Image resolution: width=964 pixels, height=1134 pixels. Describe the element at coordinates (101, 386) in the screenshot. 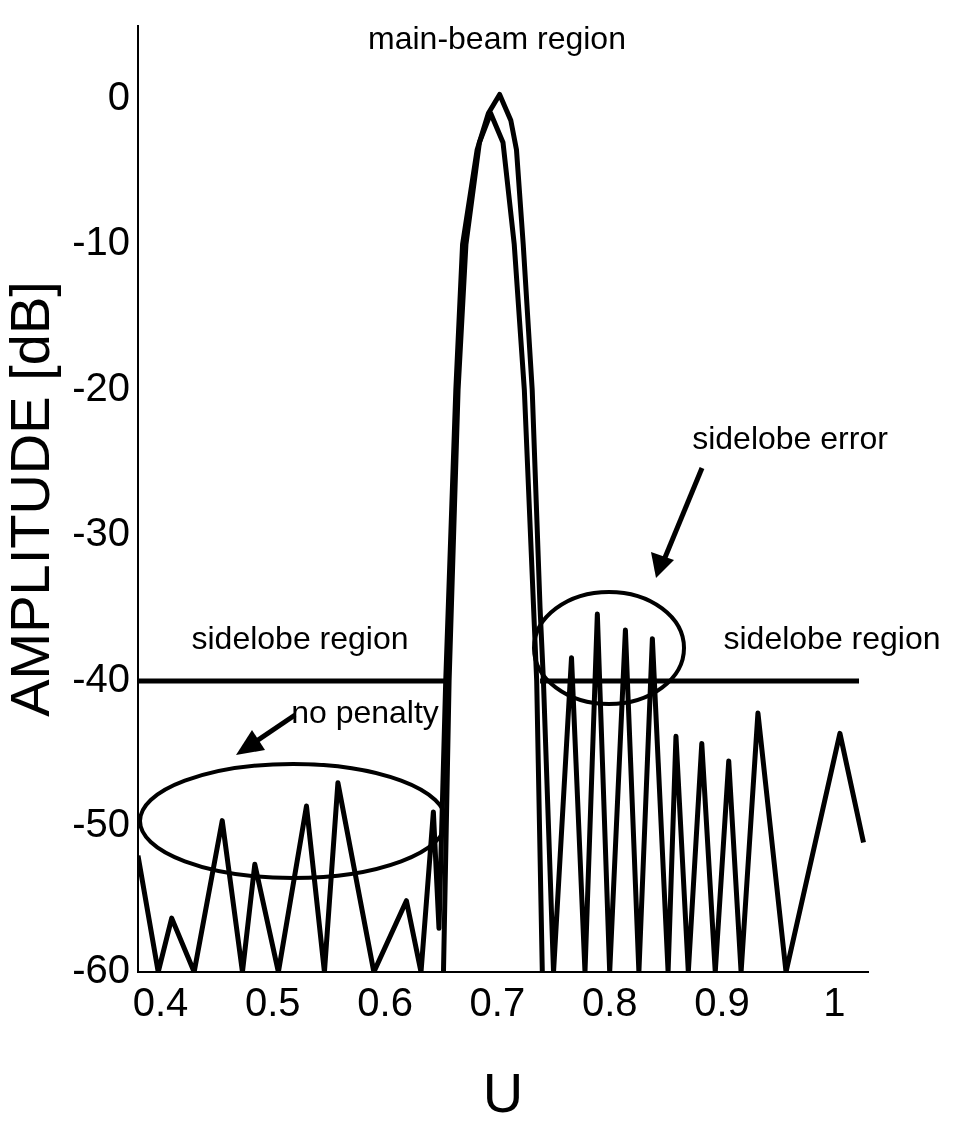

I see `y-tick-label: -20` at that location.